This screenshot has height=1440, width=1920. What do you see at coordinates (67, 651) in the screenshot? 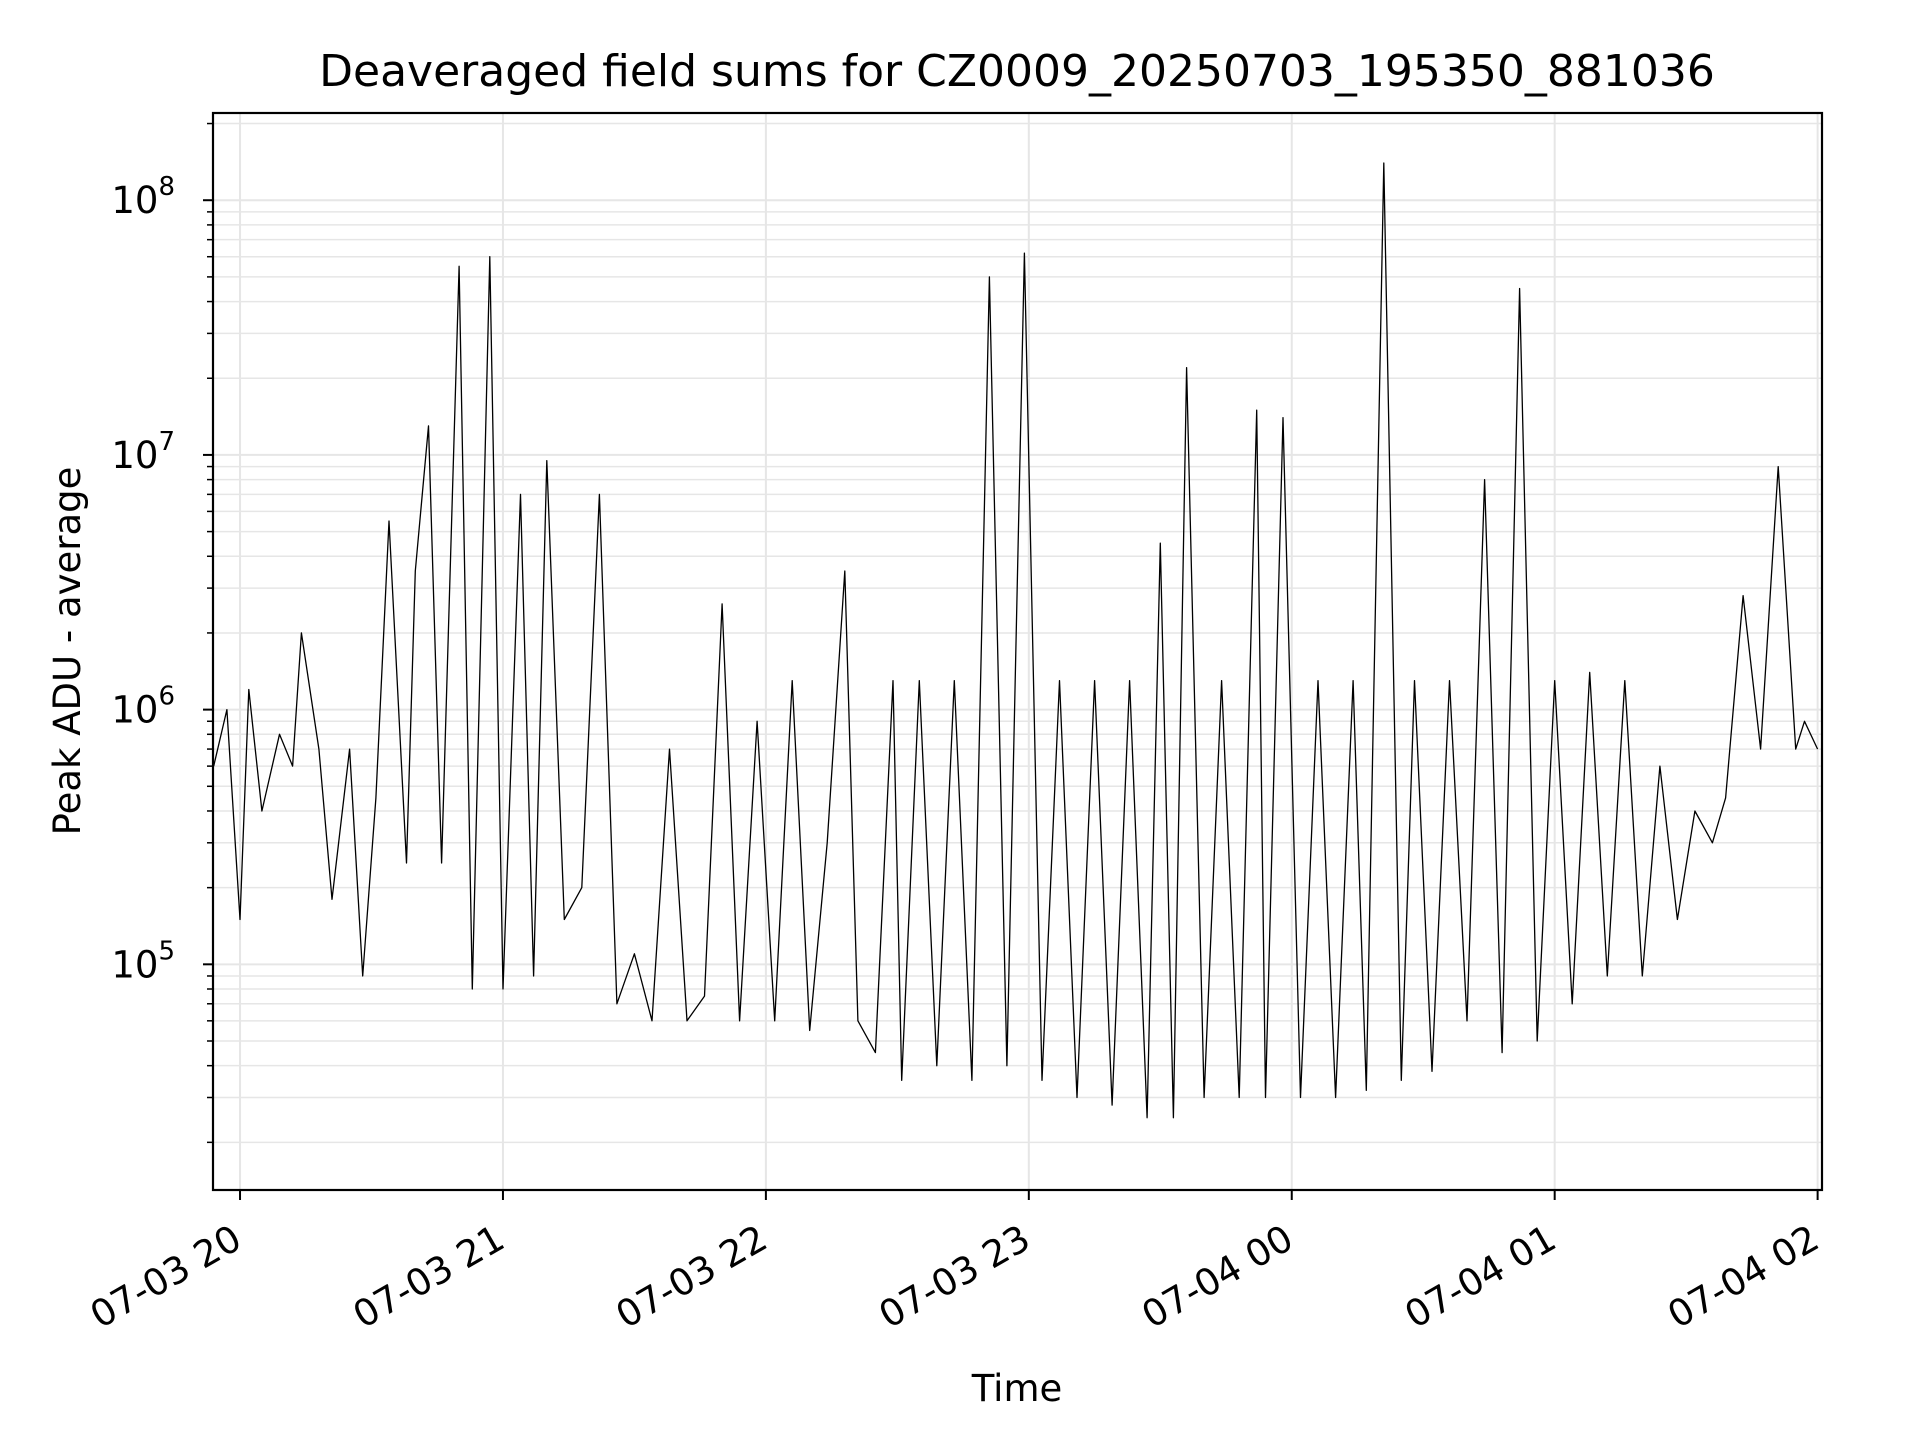
I see `y-axis-label: Peak ADU - average` at bounding box center [67, 651].